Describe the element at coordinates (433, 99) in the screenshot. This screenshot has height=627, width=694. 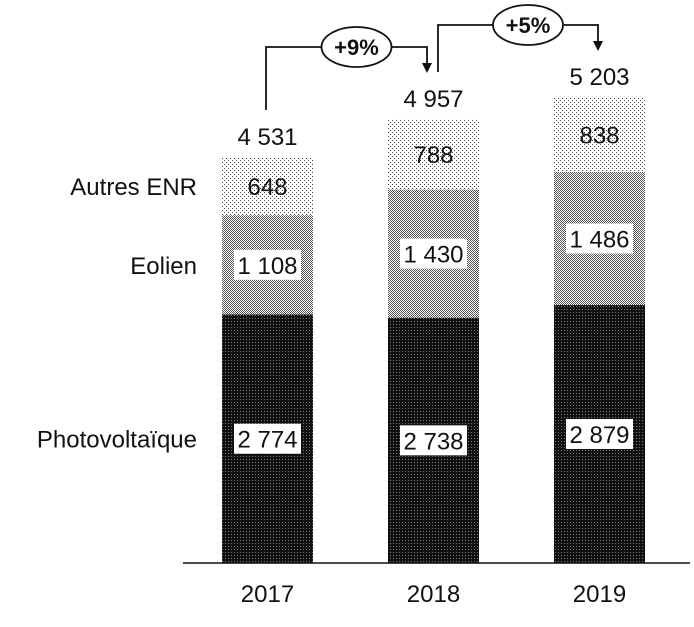
I see `total-label: 4 957` at that location.